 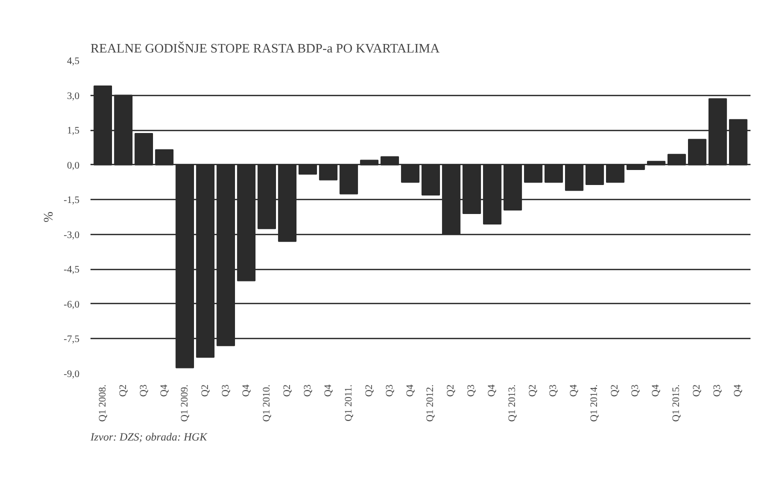 What do you see at coordinates (72, 374) in the screenshot?
I see `y-tick-label: -9,0` at bounding box center [72, 374].